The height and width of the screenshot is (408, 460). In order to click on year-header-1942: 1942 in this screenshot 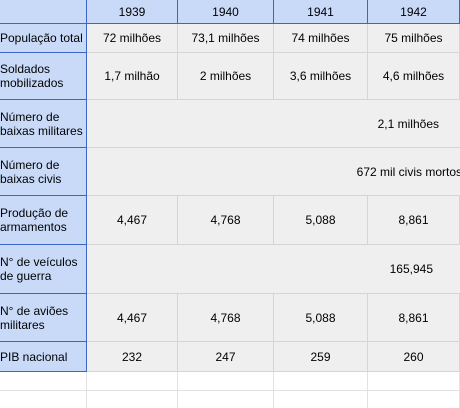, I will do `click(414, 12)`.